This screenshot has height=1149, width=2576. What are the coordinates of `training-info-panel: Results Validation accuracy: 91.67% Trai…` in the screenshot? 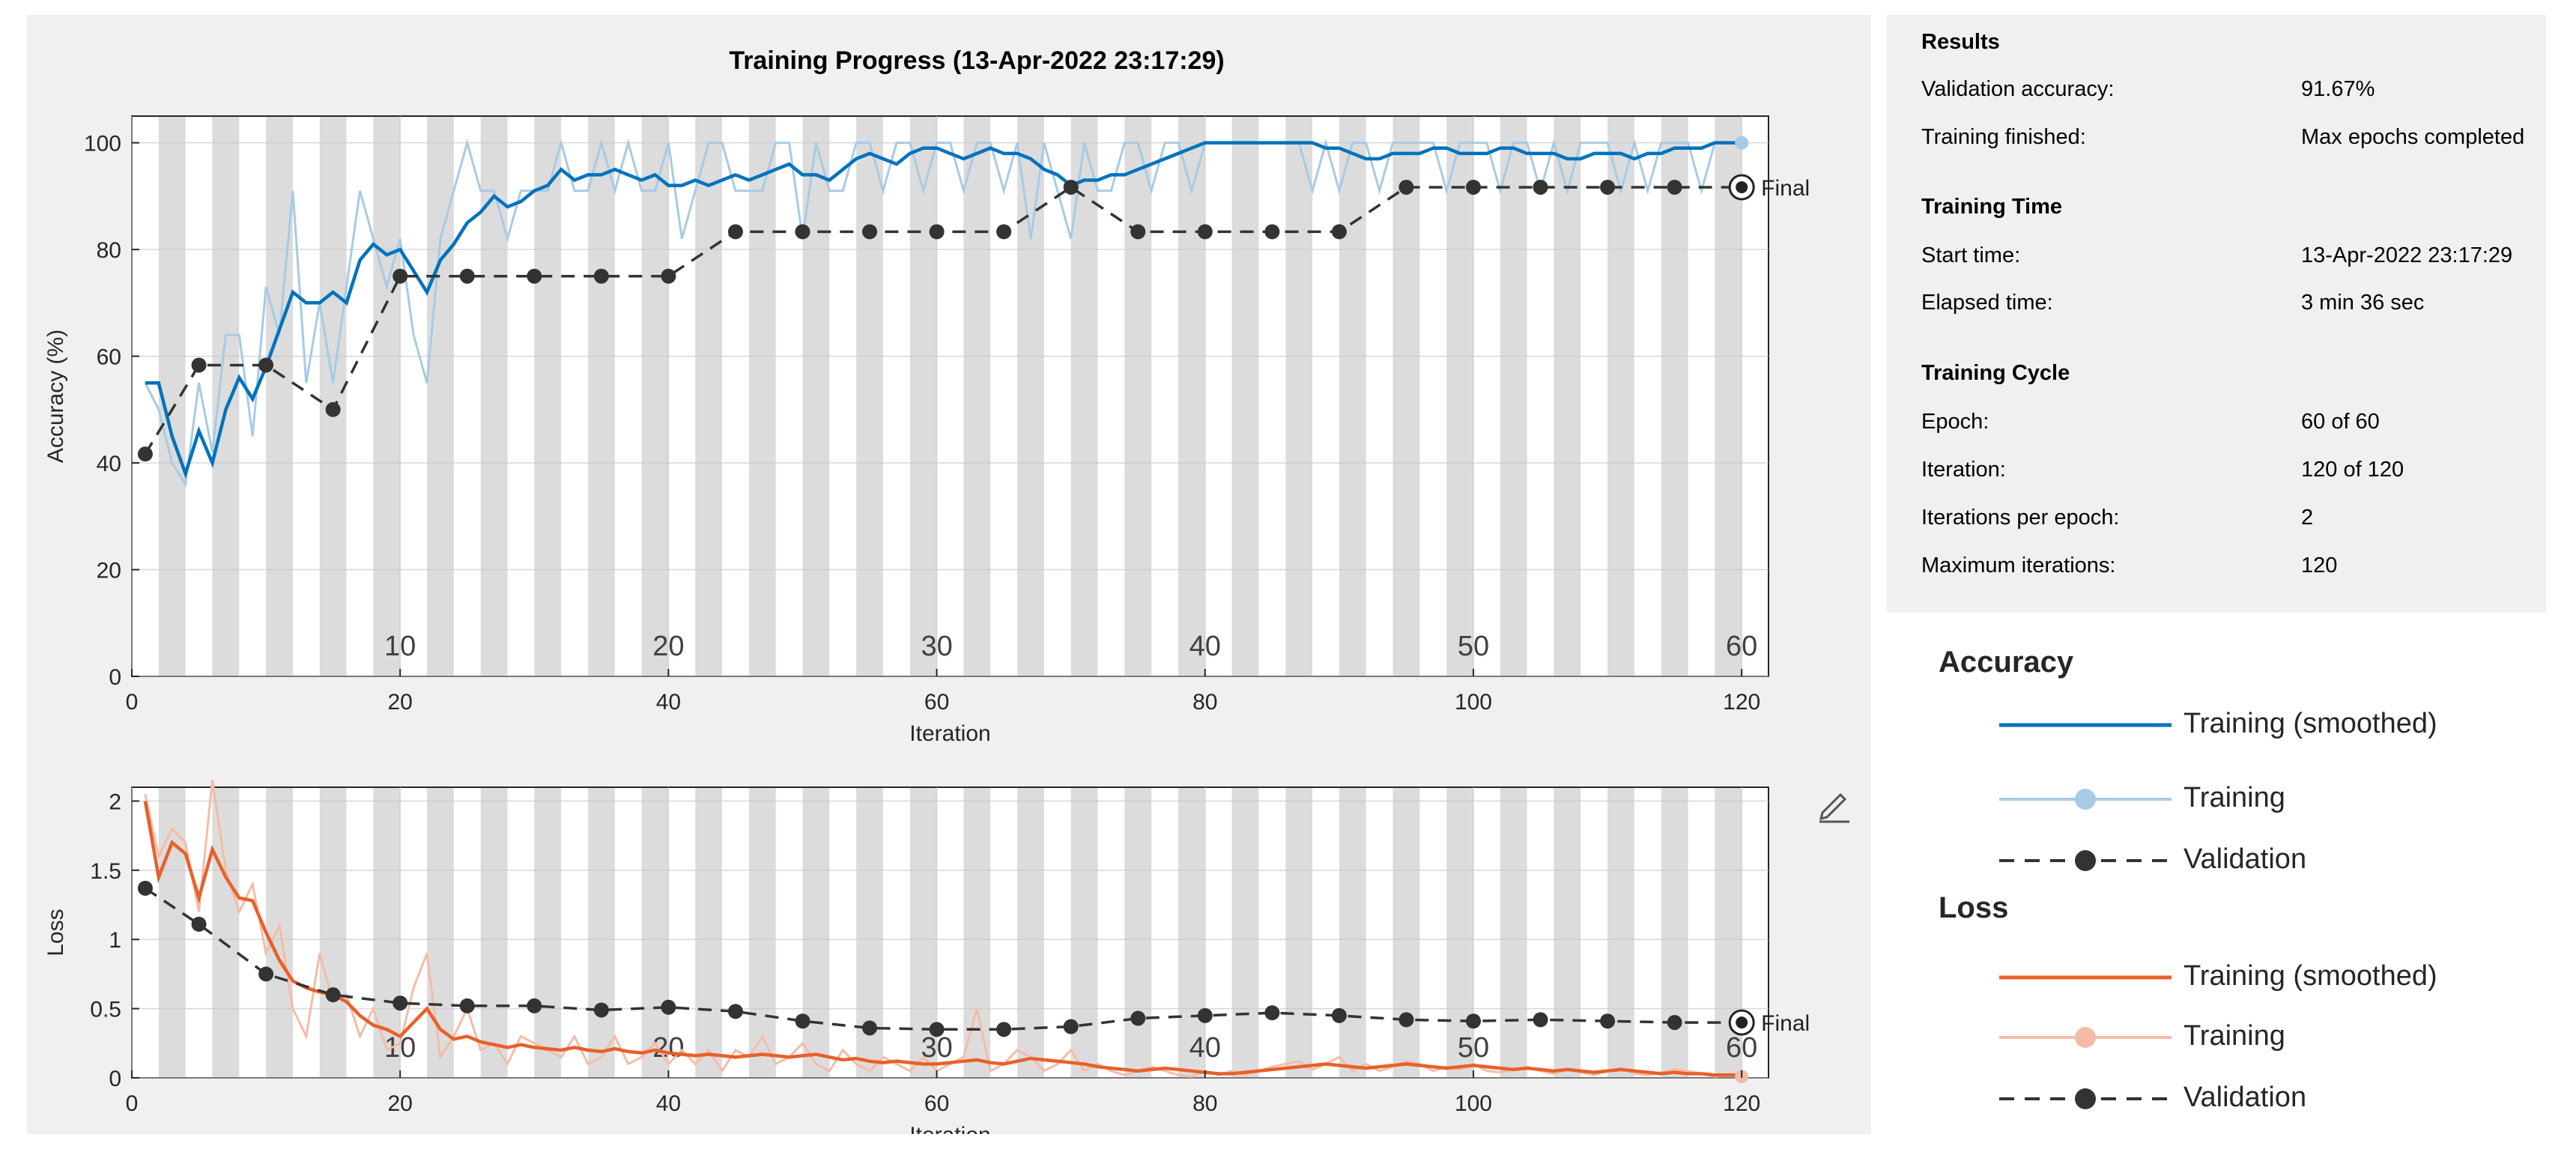 It's located at (2216, 314).